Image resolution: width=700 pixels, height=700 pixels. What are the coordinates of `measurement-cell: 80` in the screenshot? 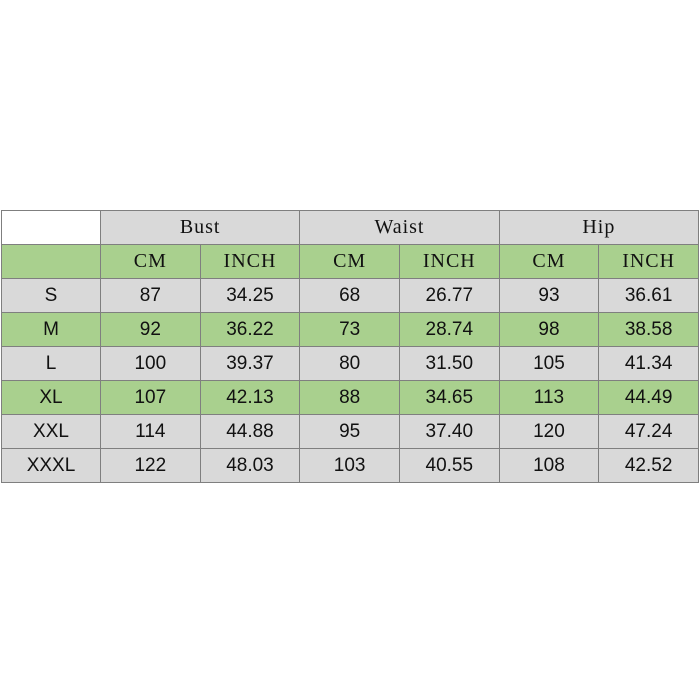 It's located at (349, 363).